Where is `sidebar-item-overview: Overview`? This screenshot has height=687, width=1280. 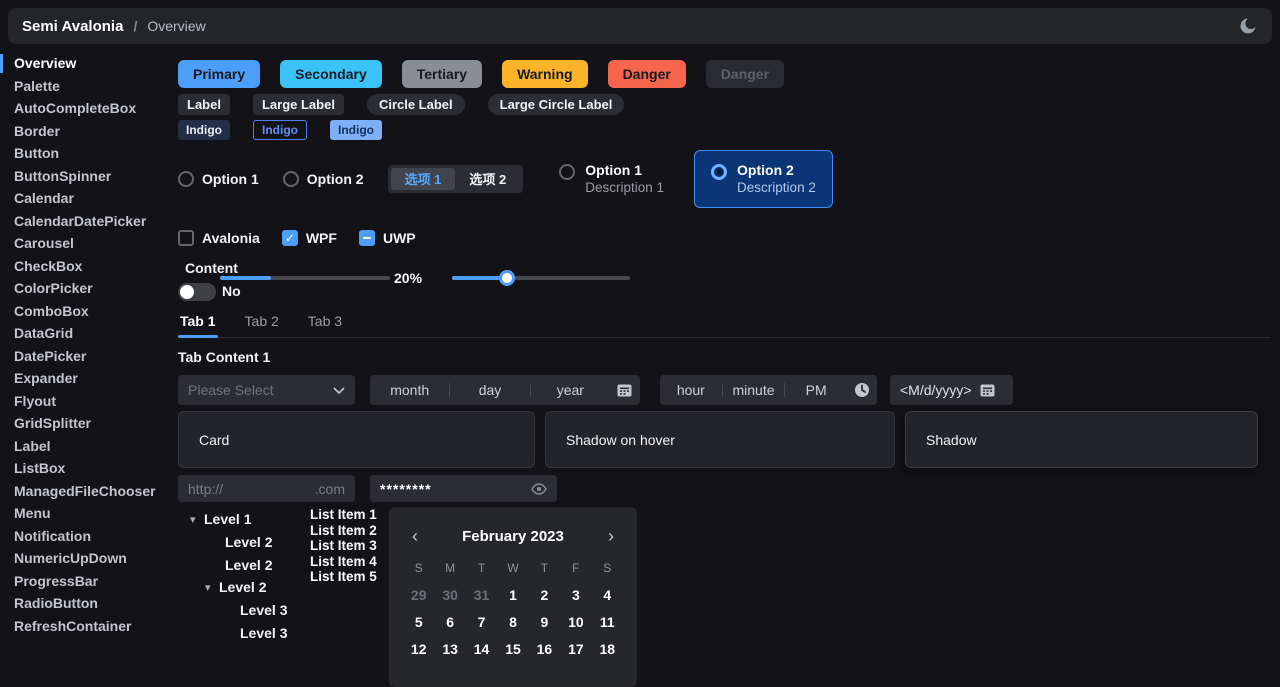
sidebar-item-overview: Overview is located at coordinates (85, 63).